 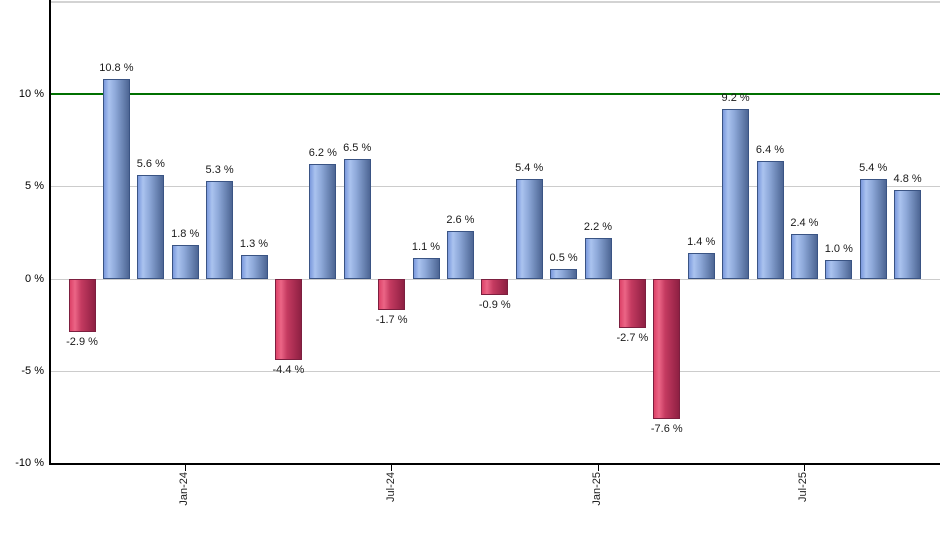 What do you see at coordinates (563, 258) in the screenshot?
I see `bar-label-15: 0.5 %` at bounding box center [563, 258].